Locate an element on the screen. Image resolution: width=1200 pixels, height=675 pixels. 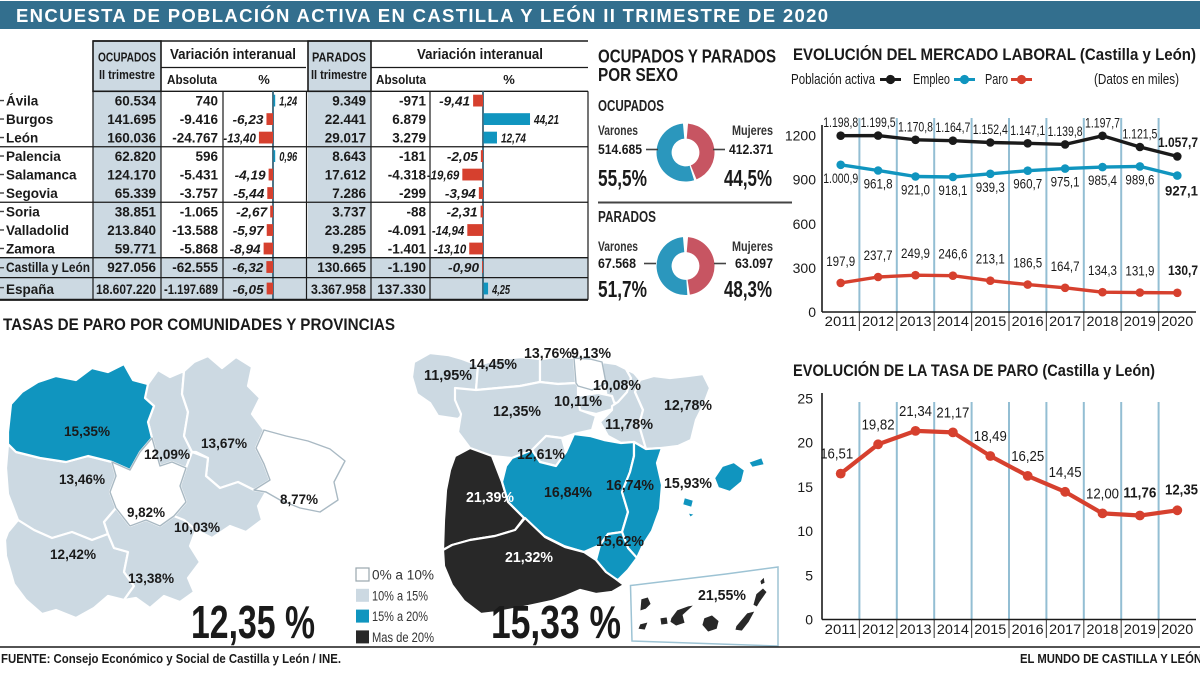
svg-text: 29.017 is located at coordinates (345, 137).